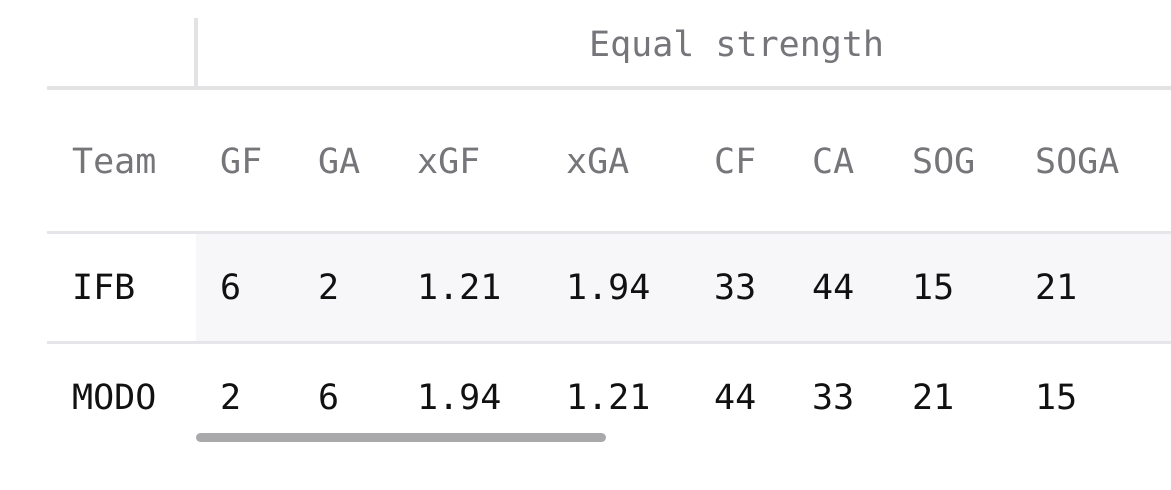 Image resolution: width=1171 pixels, height=490 pixels. Describe the element at coordinates (241, 162) in the screenshot. I see `column-header: GF` at that location.